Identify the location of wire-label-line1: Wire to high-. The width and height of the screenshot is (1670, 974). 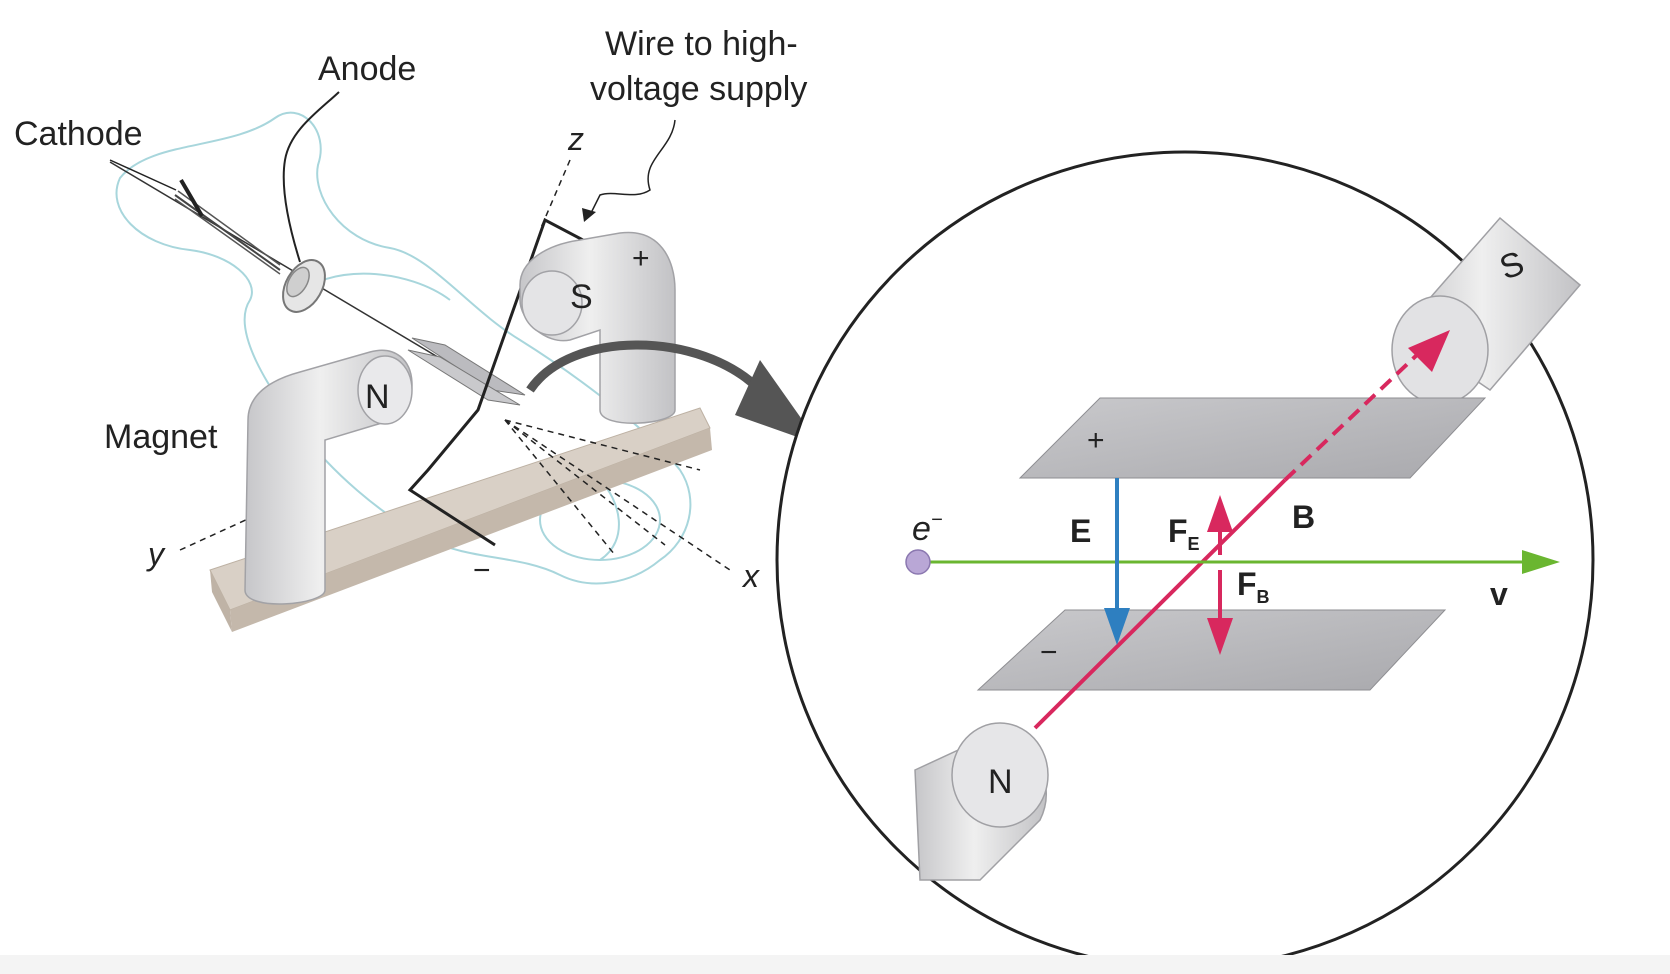
(701, 44).